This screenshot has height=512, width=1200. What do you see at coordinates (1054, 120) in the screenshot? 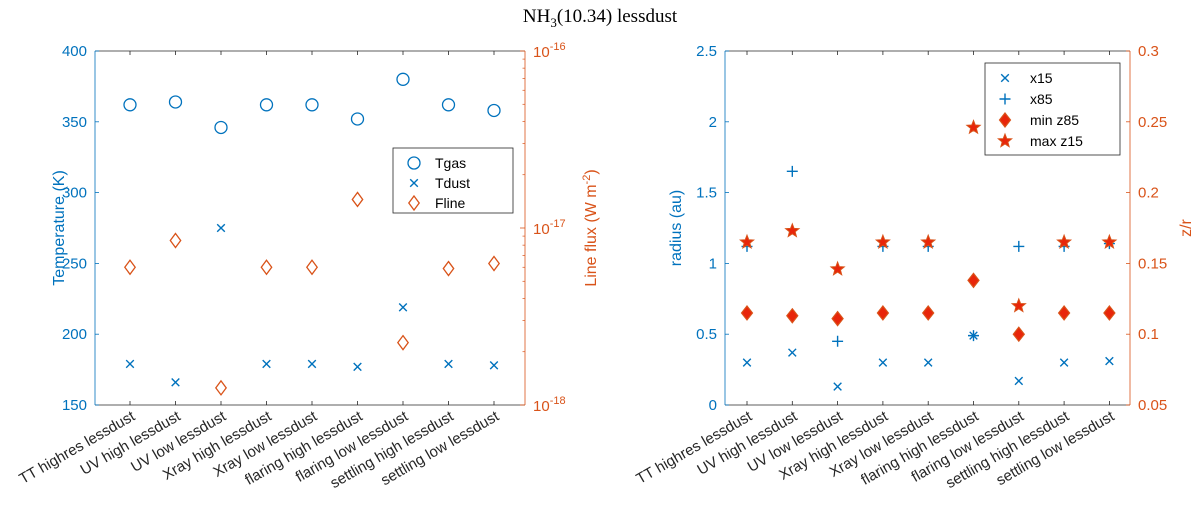
I see `legend-label-min-z85: min z85` at bounding box center [1054, 120].